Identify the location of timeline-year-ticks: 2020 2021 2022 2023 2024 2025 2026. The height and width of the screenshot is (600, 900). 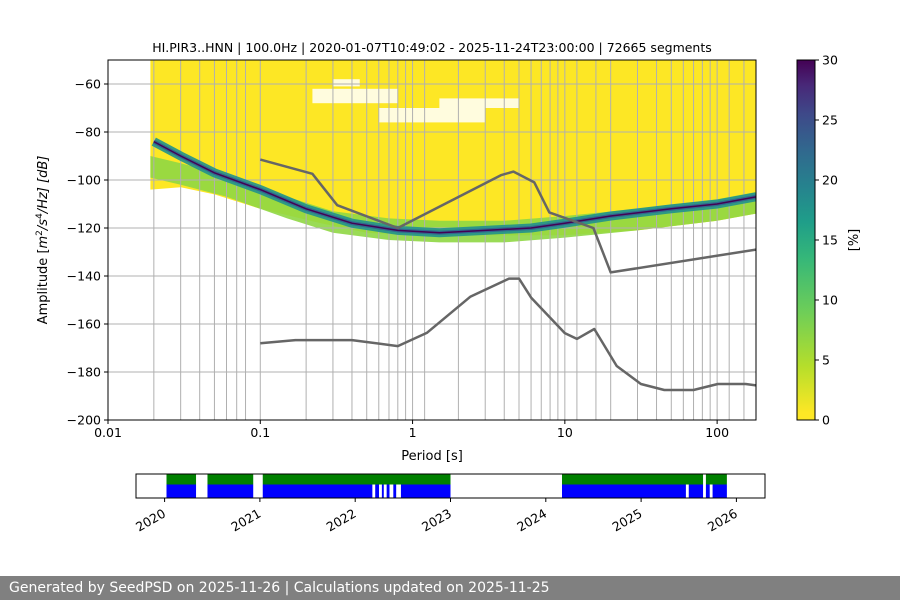
(436, 516).